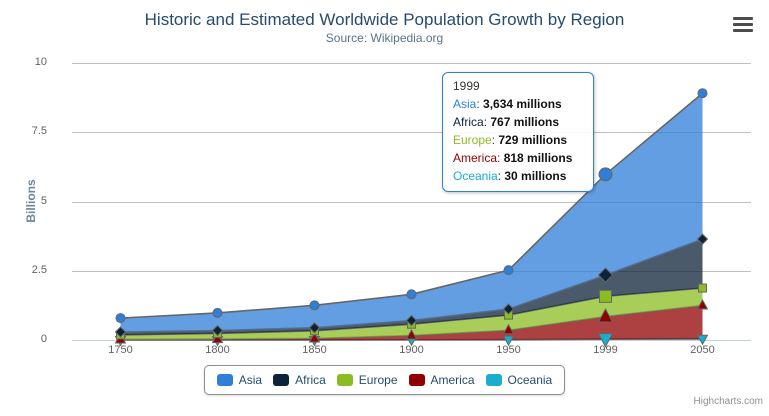  What do you see at coordinates (533, 140) in the screenshot?
I see `tooltip-value: 729 millions` at bounding box center [533, 140].